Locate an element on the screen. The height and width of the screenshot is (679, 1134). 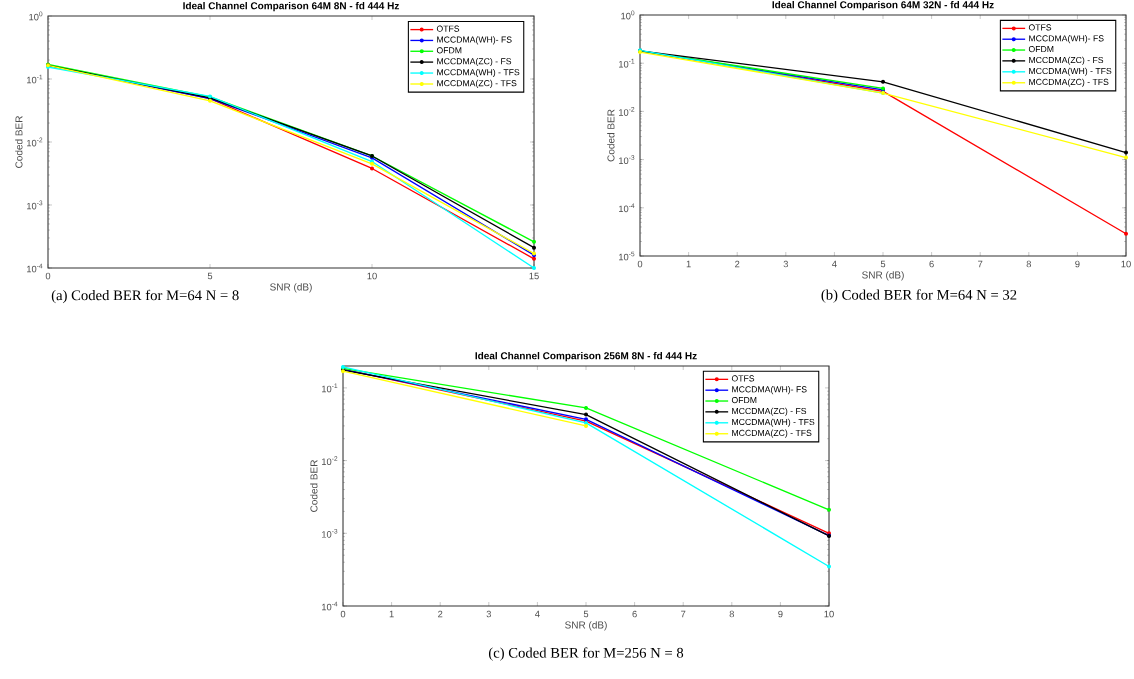
text: (a) Coded BER for M=64 N = 8 is located at coordinates (145, 296).